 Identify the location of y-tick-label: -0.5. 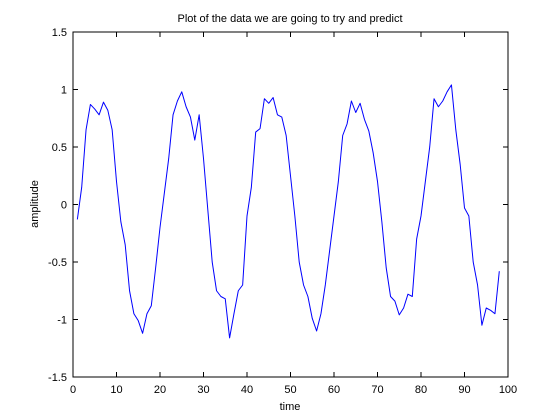
(57, 263).